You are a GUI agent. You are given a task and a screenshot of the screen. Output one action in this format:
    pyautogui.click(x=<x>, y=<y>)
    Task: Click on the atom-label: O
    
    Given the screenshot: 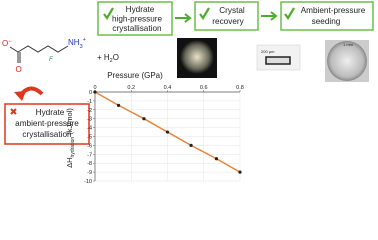 What is the action you would take?
    pyautogui.click(x=5, y=43)
    